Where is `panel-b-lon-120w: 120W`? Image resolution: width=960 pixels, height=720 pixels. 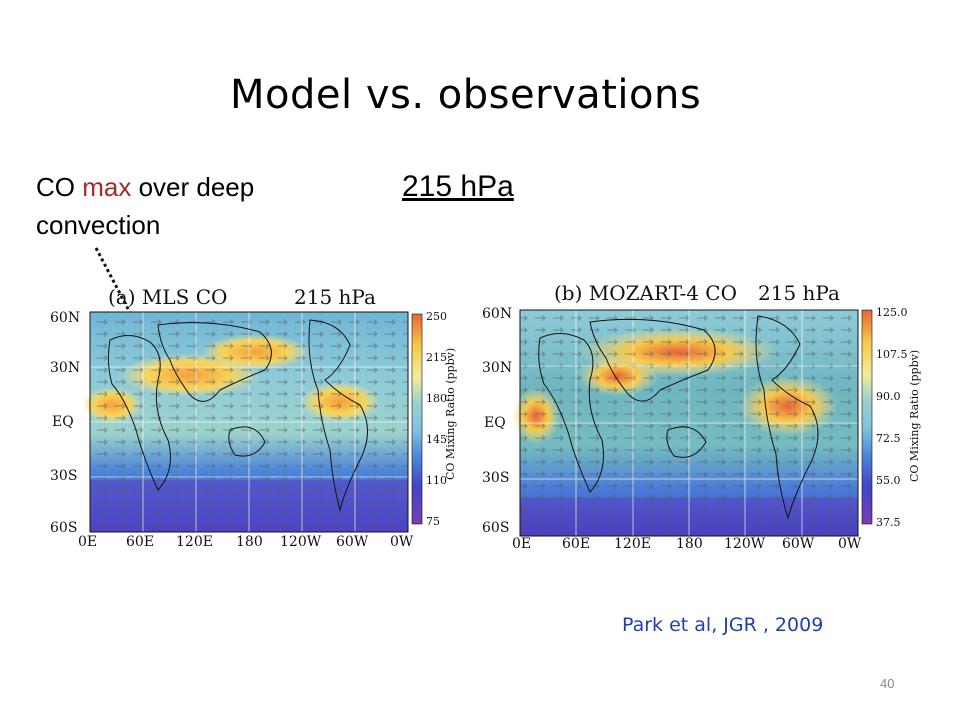 panel-b-lon-120w: 120W is located at coordinates (745, 543).